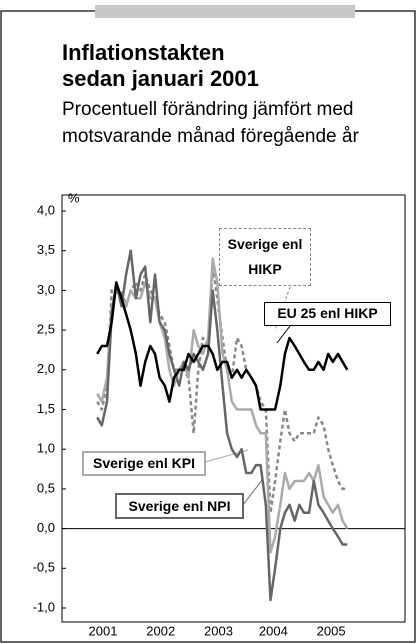 The image size is (417, 644). Describe the element at coordinates (74, 197) in the screenshot. I see `y-axis-label: %` at that location.